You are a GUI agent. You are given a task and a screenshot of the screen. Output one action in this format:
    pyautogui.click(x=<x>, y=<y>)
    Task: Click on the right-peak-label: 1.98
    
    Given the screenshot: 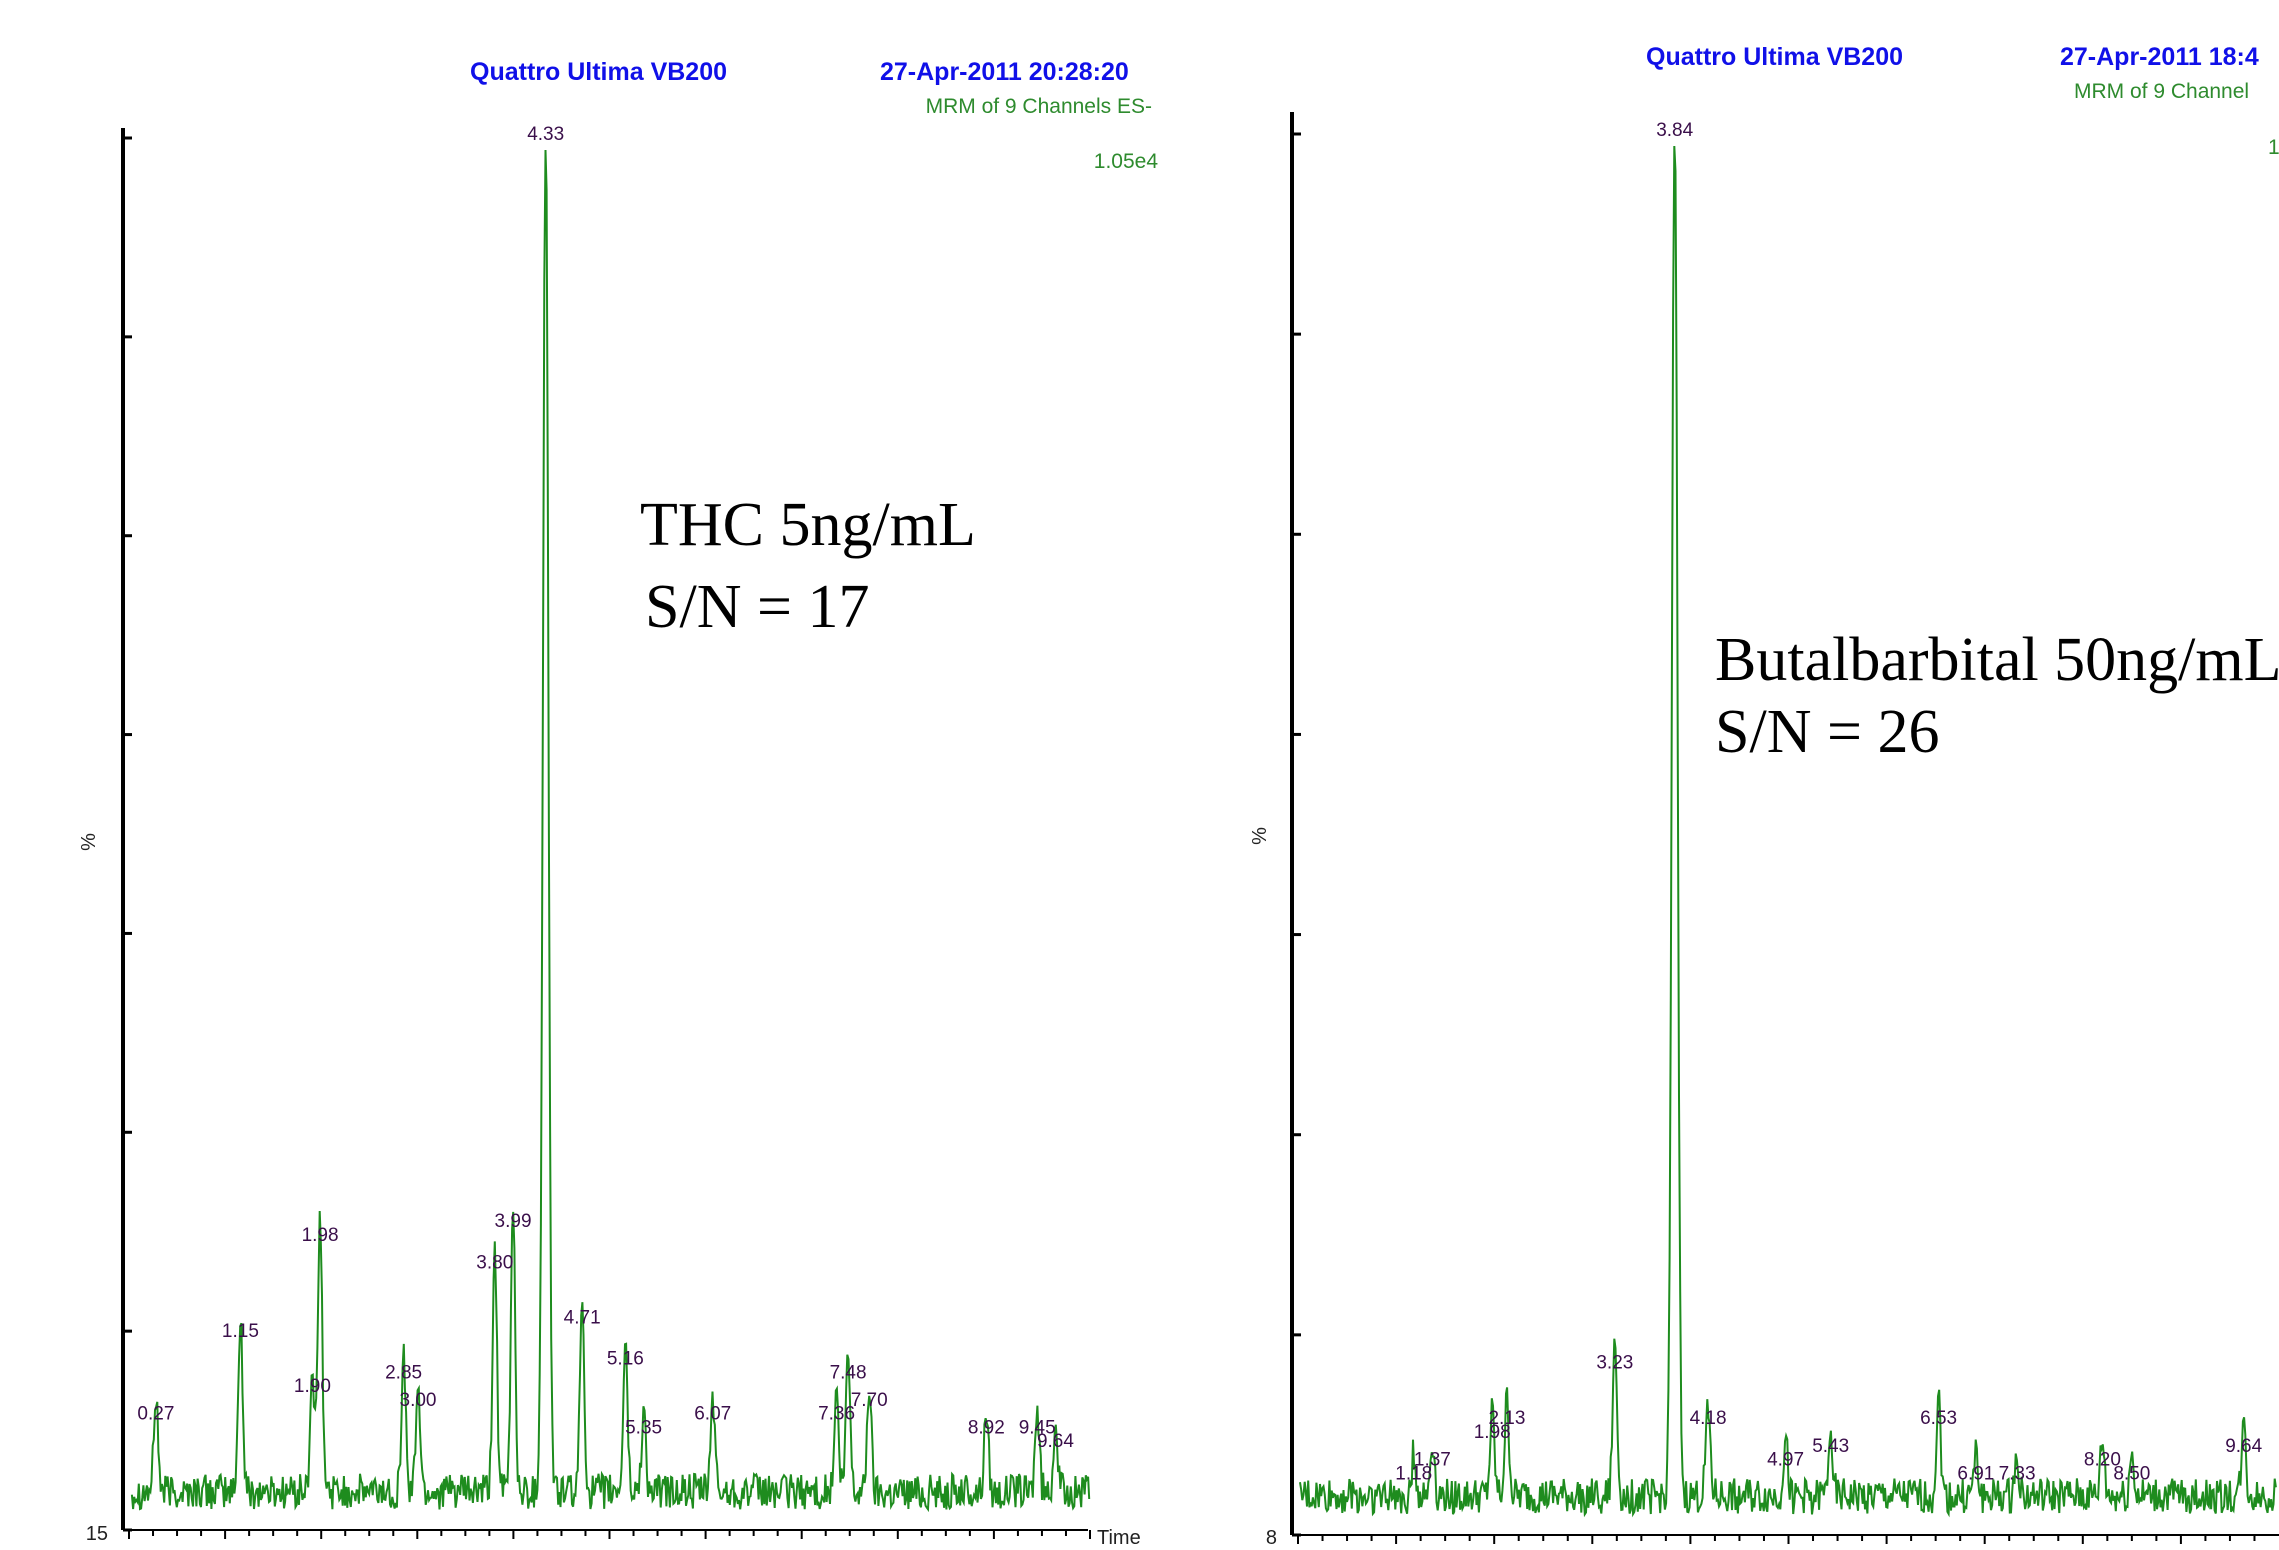 What is the action you would take?
    pyautogui.click(x=1492, y=1432)
    